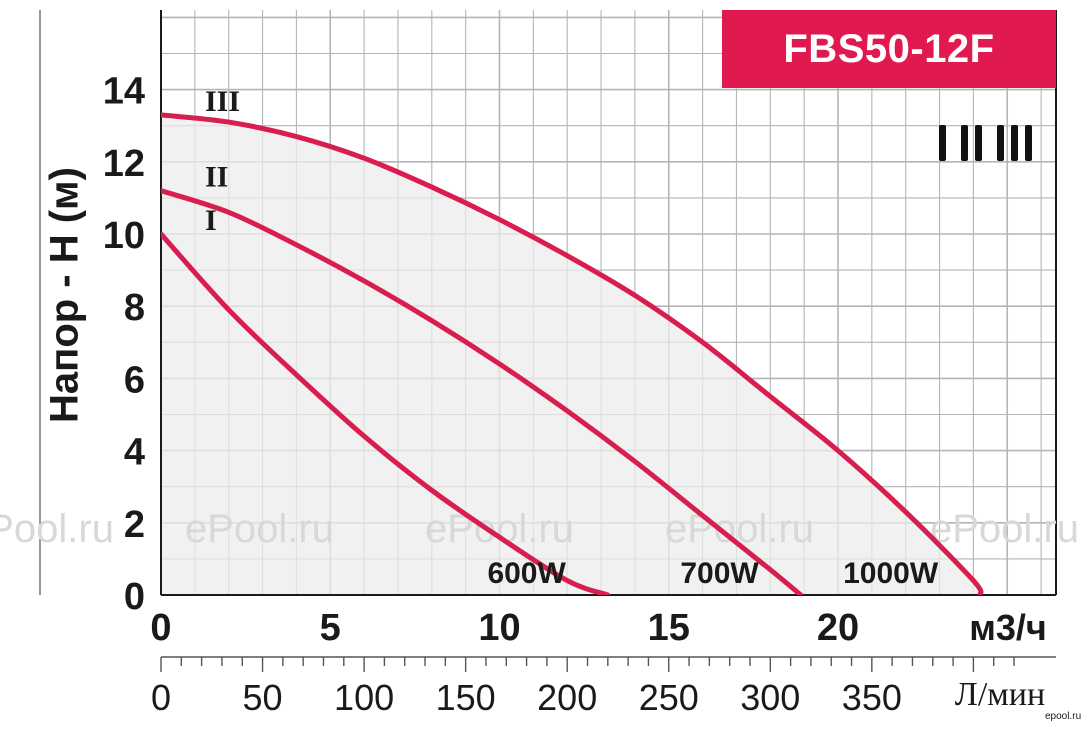  I want to click on y-tick-label: 2, so click(134, 525).